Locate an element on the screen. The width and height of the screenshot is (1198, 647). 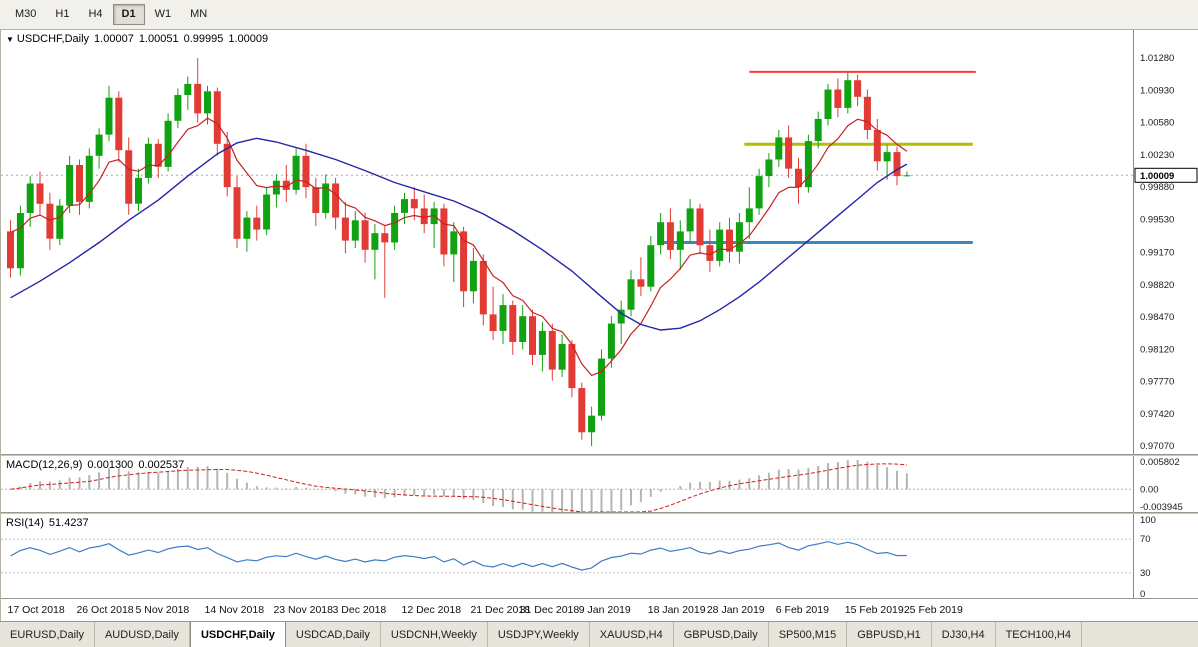
date-label: 15 Feb 2019 is located at coordinates (874, 610).